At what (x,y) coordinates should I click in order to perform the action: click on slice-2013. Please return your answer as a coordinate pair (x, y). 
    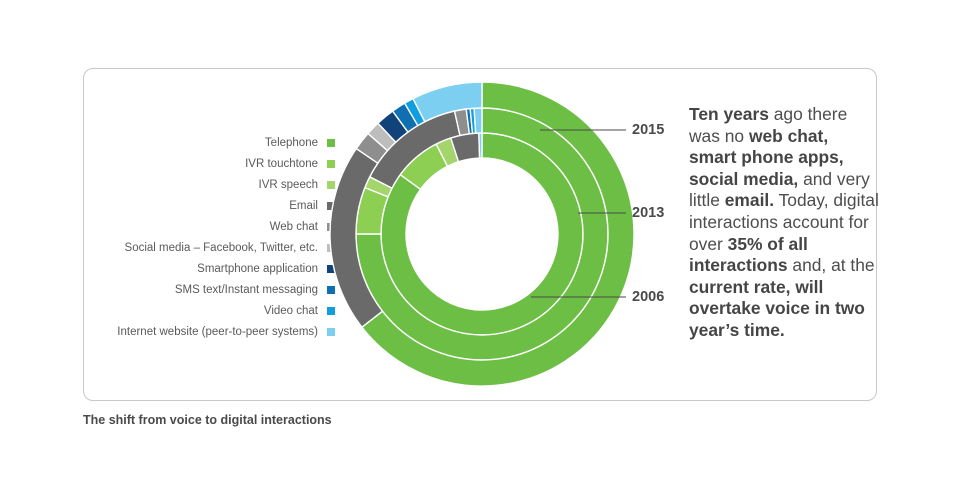
    Looking at the image, I should click on (478, 120).